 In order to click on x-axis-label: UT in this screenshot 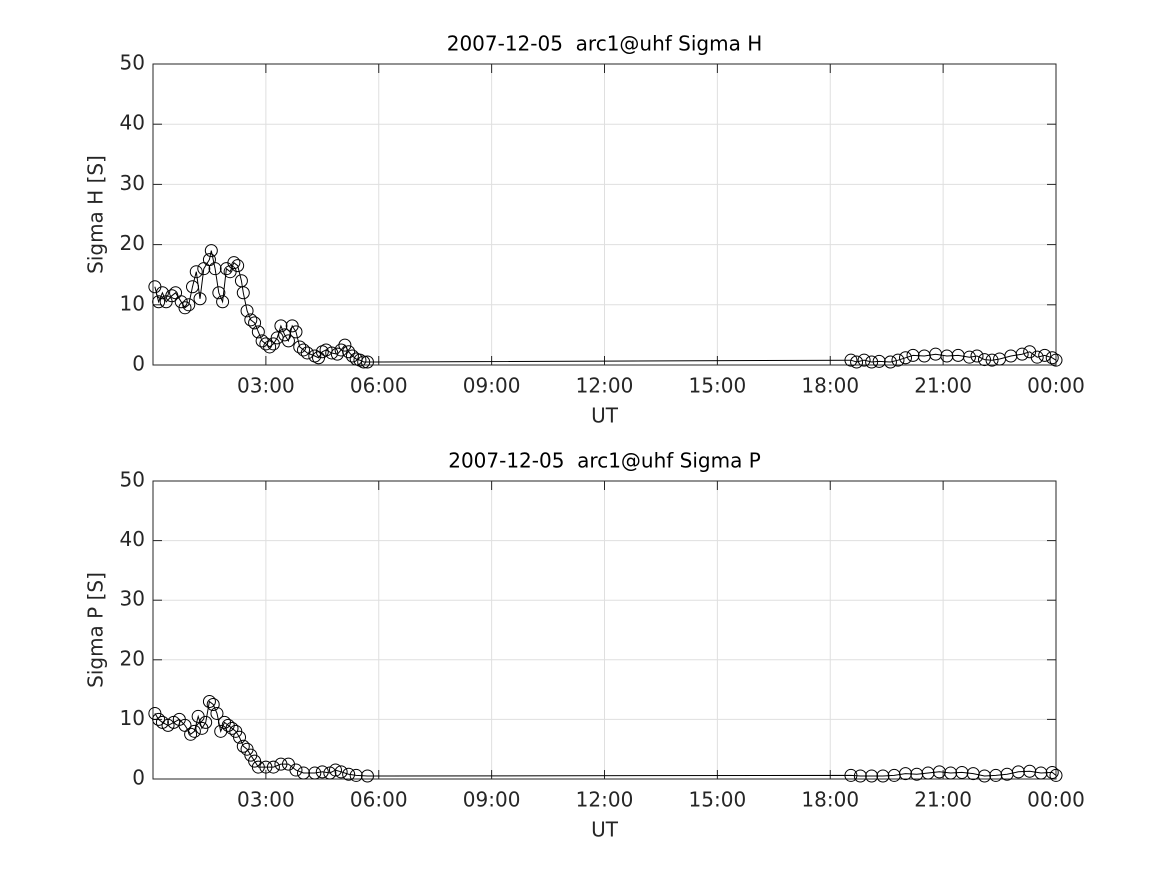, I will do `click(605, 830)`.